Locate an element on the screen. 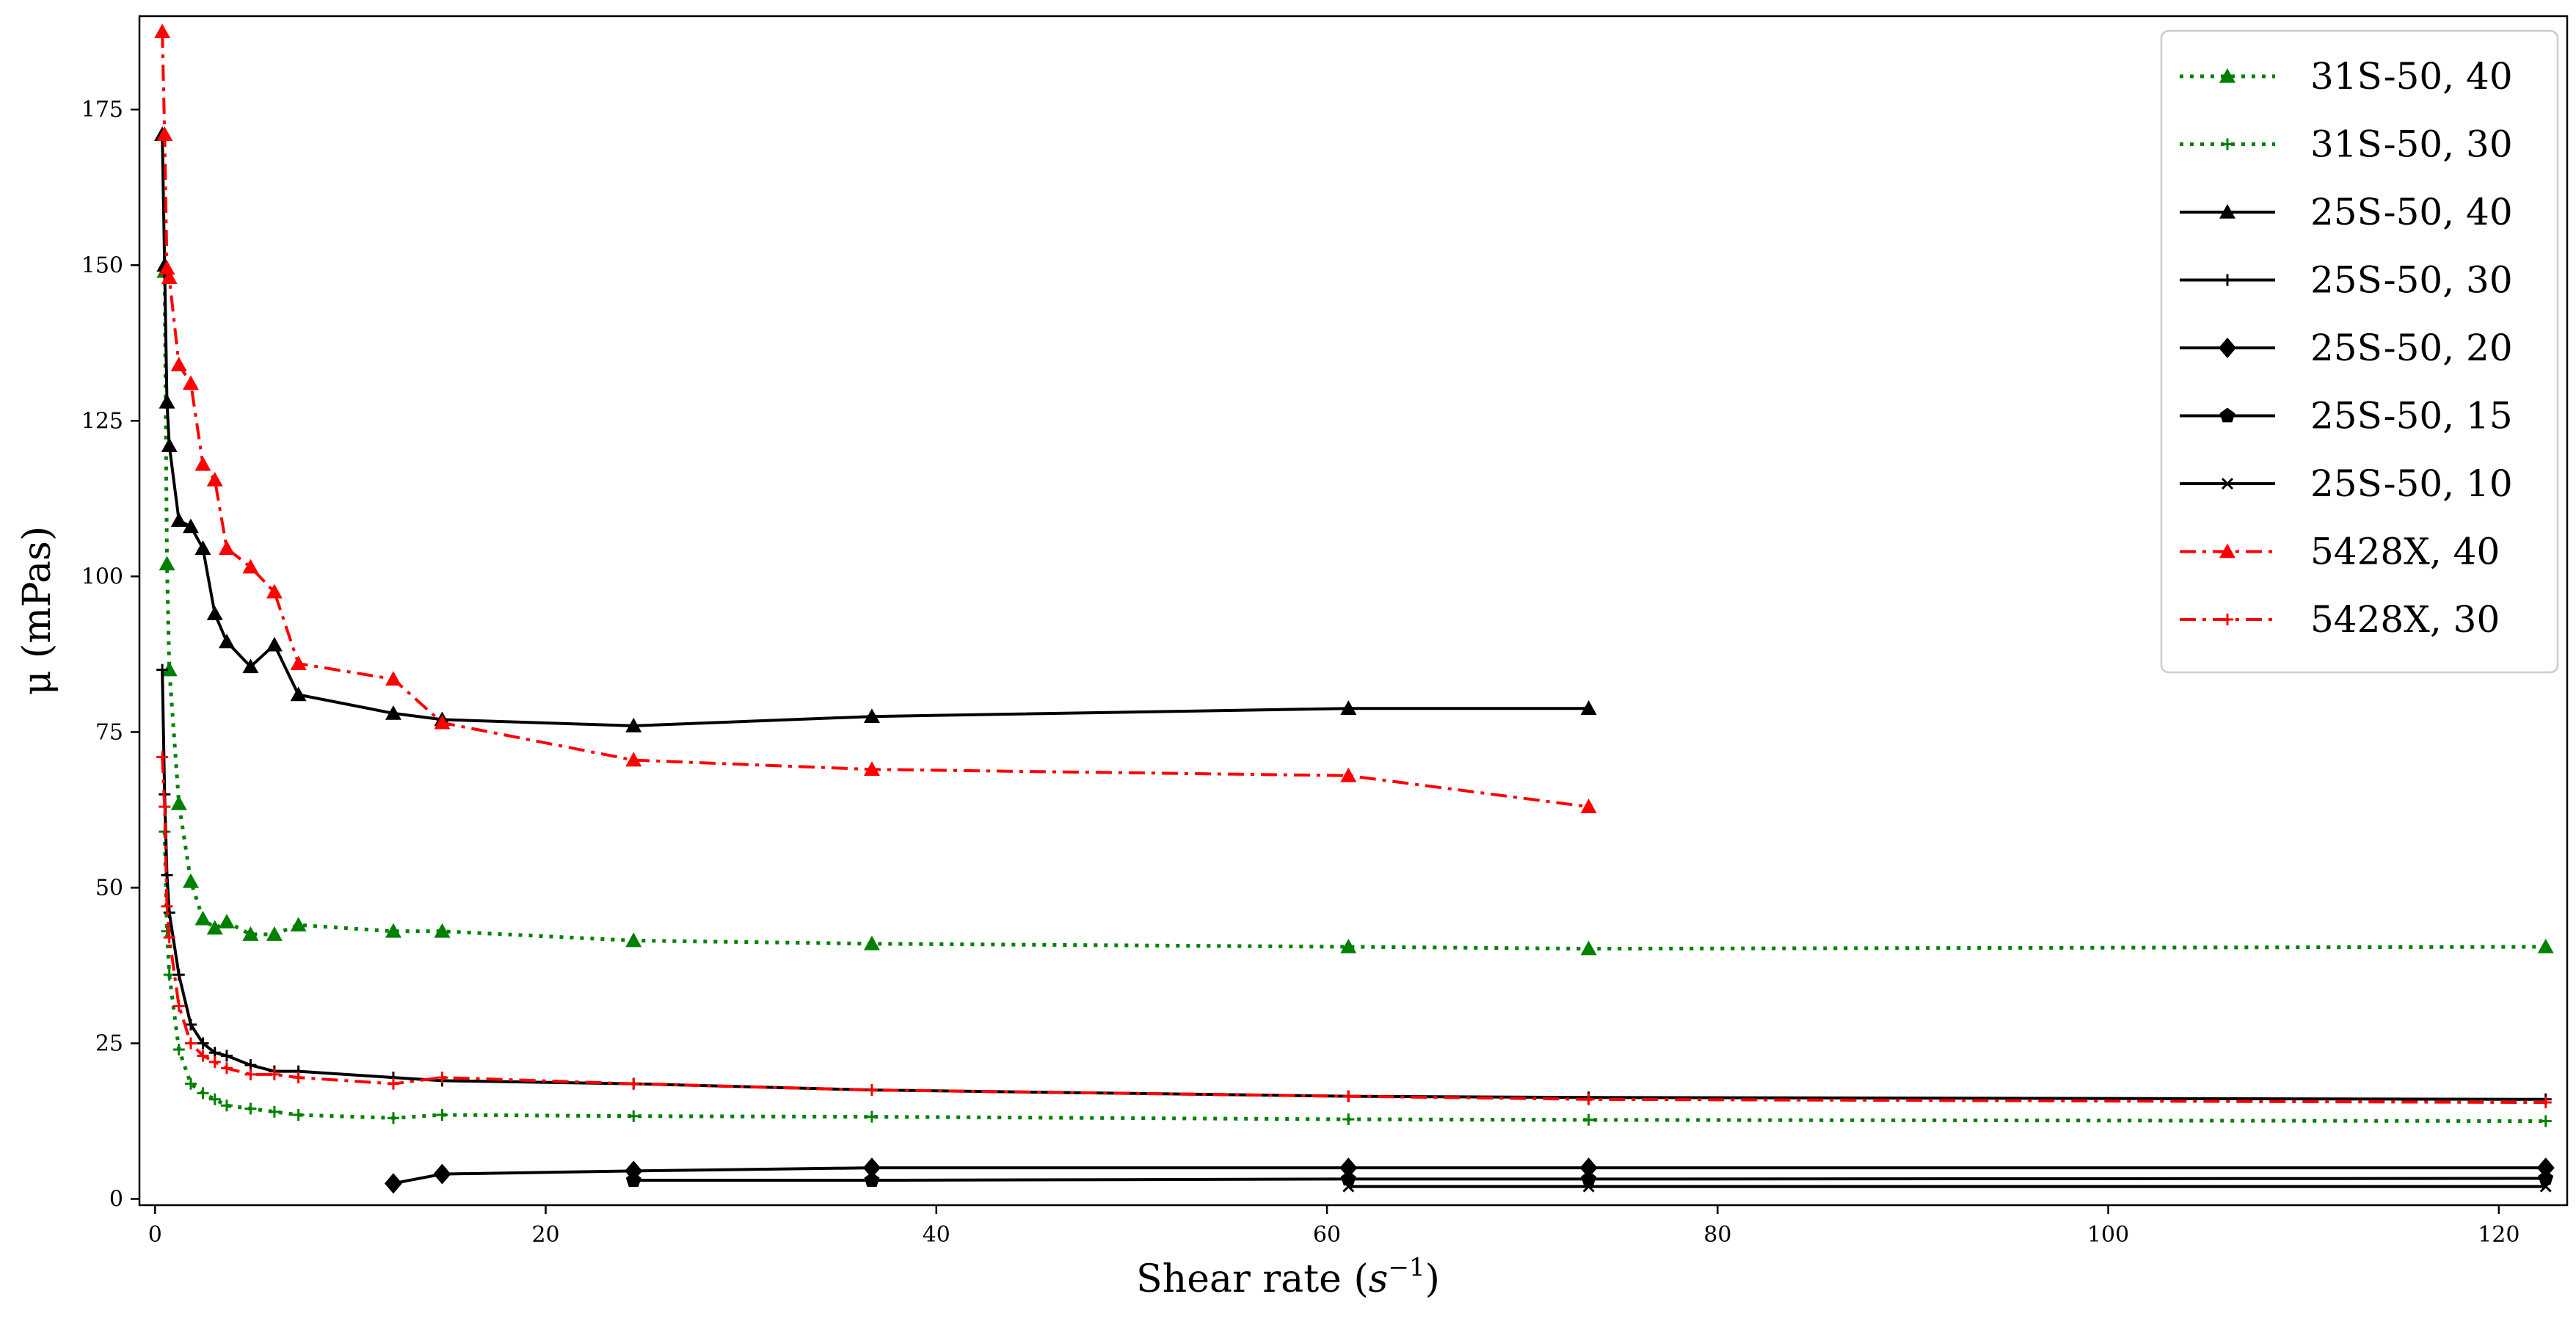 This screenshot has width=2576, height=1327. x-tick-label: 60 is located at coordinates (1327, 1235).